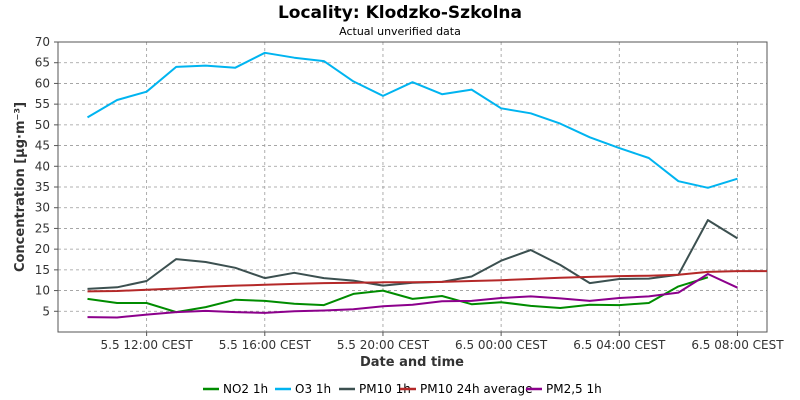  Describe the element at coordinates (400, 13) in the screenshot. I see `chart-title: Locality: Klodzko-Szkolna` at that location.